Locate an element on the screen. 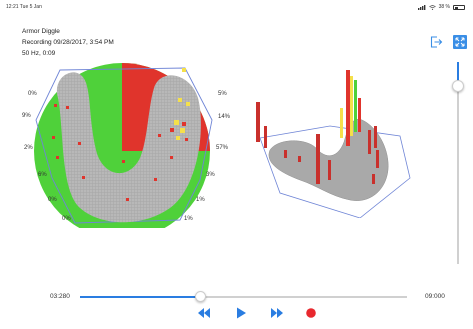 This screenshot has width=473, height=329. timeline-start: 03:280 is located at coordinates (60, 296).